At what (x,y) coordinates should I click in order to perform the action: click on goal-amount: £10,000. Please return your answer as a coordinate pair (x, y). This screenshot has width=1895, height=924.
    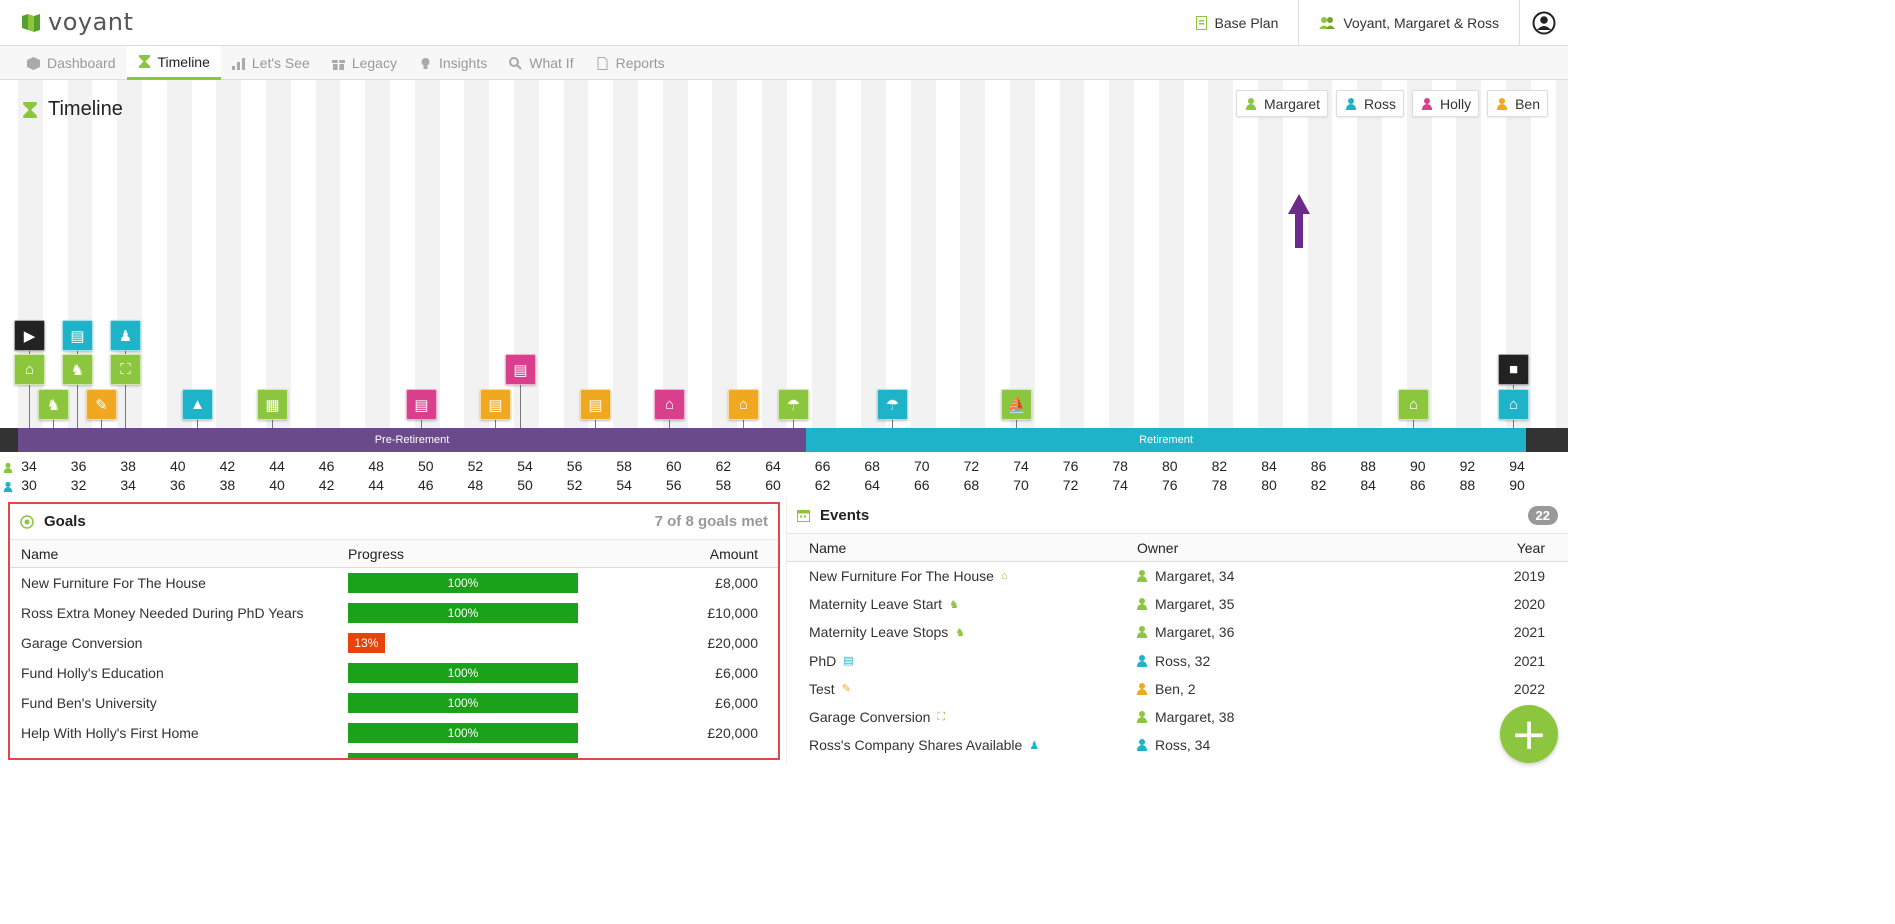
    Looking at the image, I should click on (732, 613).